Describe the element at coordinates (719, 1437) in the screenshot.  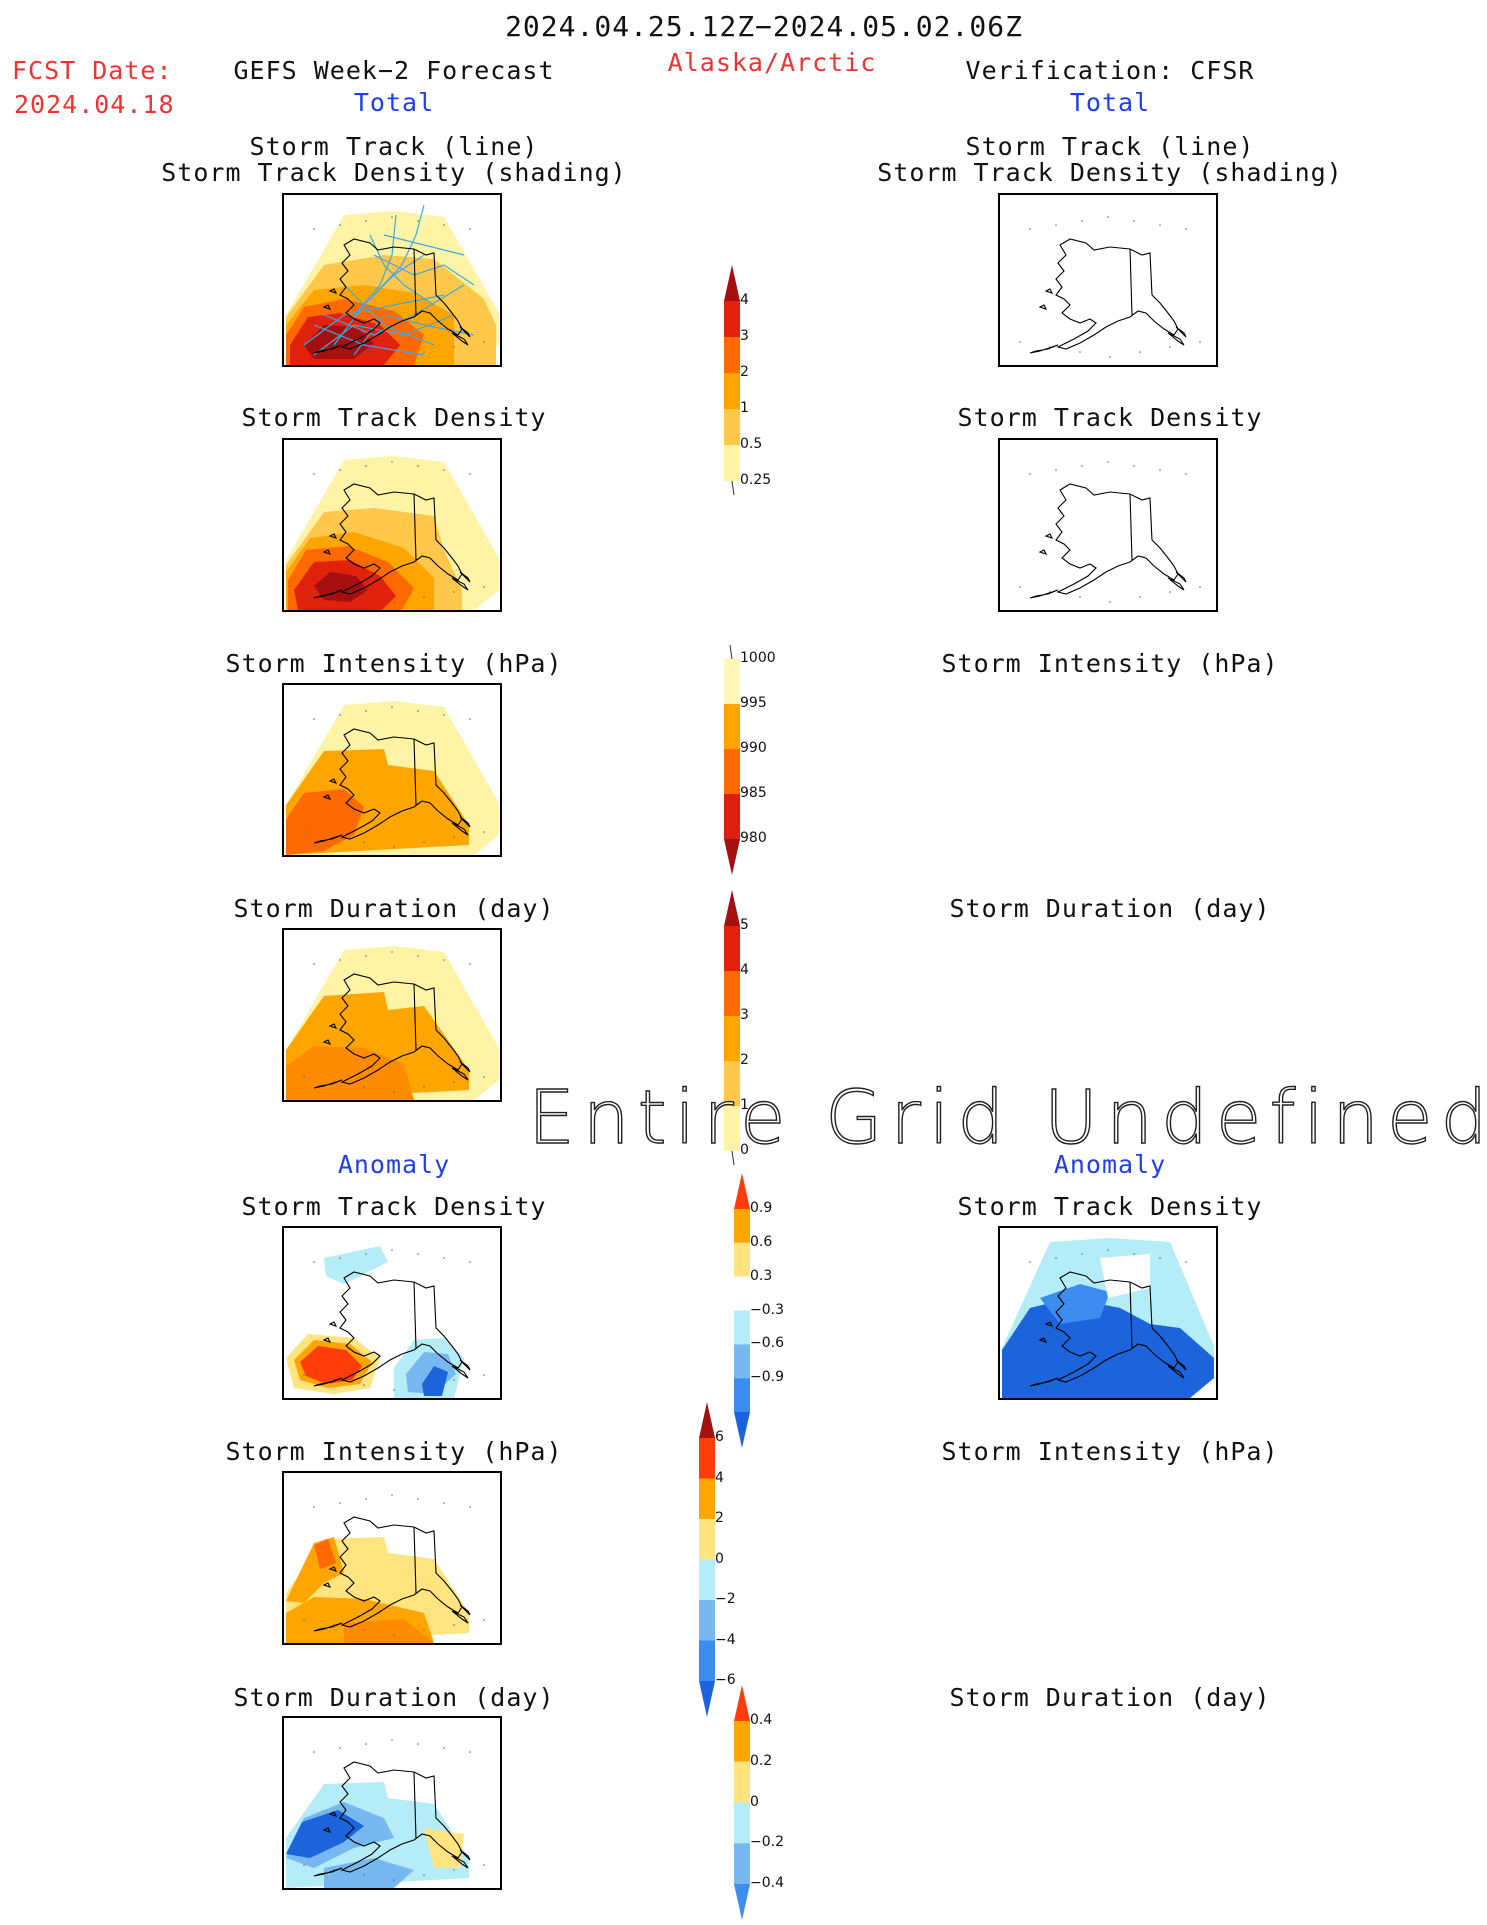
I see `colorbar-label: 6` at that location.